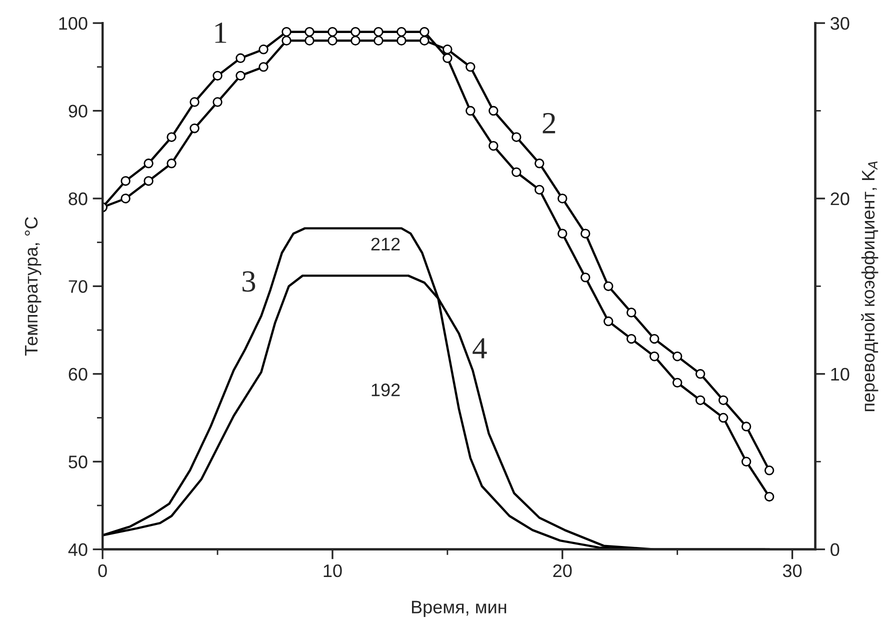  Describe the element at coordinates (840, 199) in the screenshot. I see `y2-tick-label: 20` at that location.